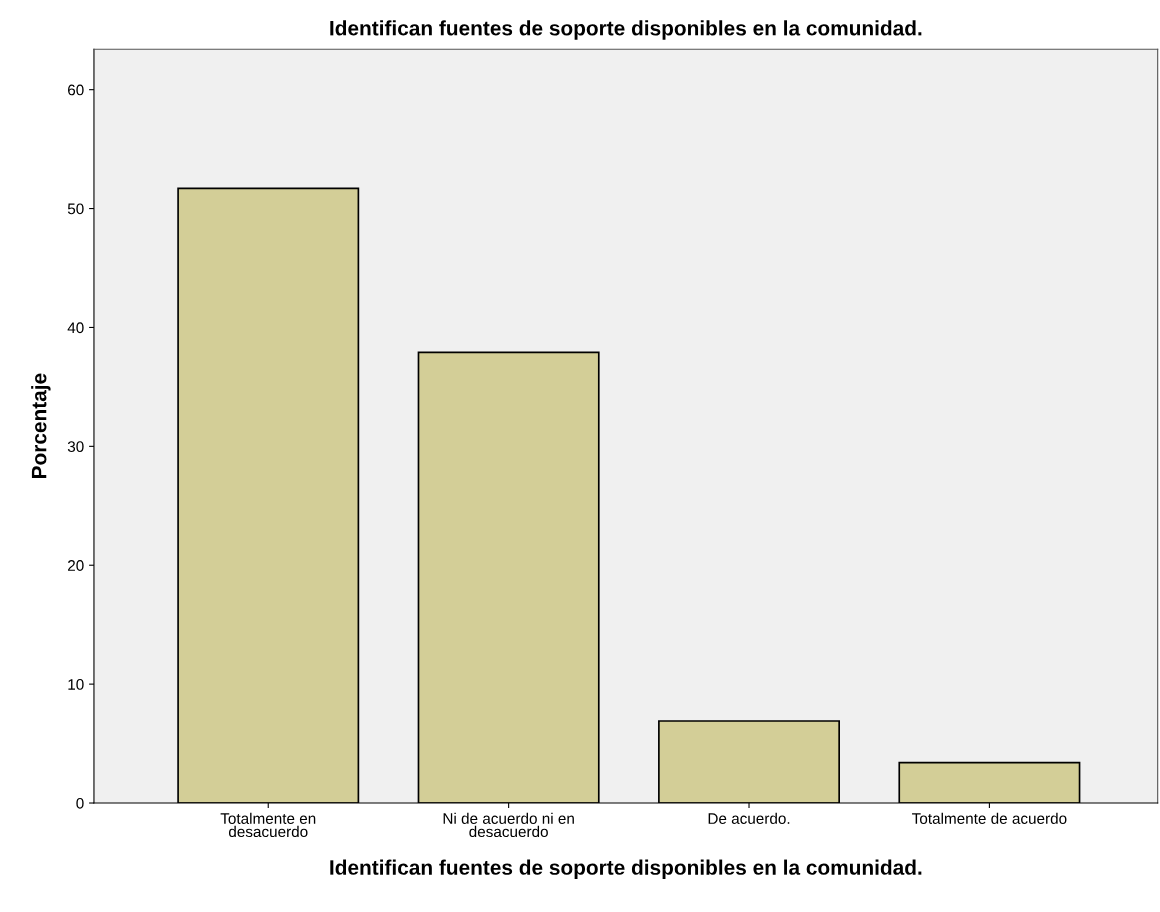  I want to click on y-tick-label: 40, so click(75, 328).